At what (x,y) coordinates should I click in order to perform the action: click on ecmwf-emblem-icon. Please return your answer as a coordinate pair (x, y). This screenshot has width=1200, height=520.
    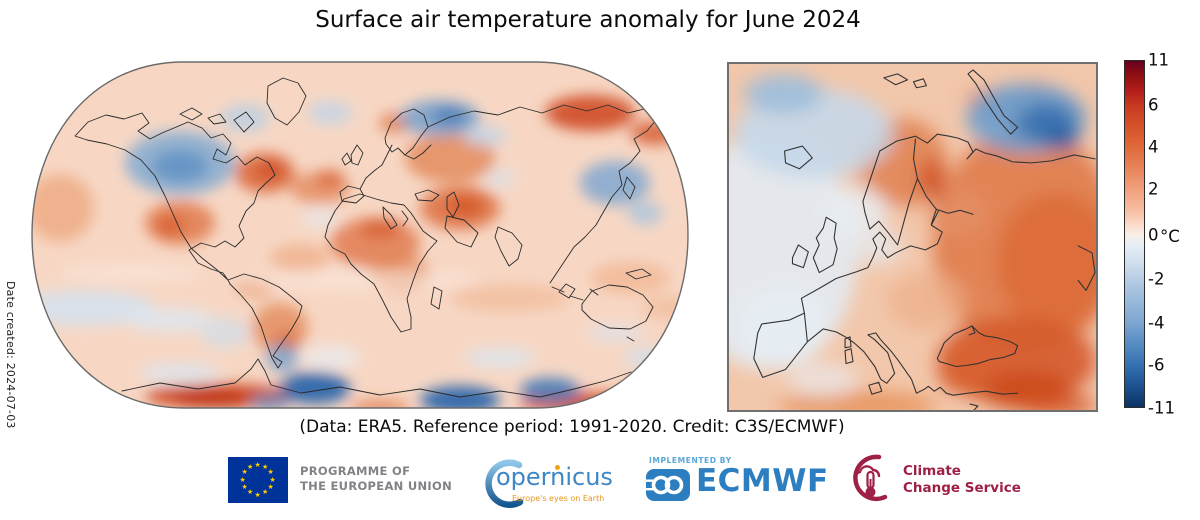
    Looking at the image, I should click on (668, 485).